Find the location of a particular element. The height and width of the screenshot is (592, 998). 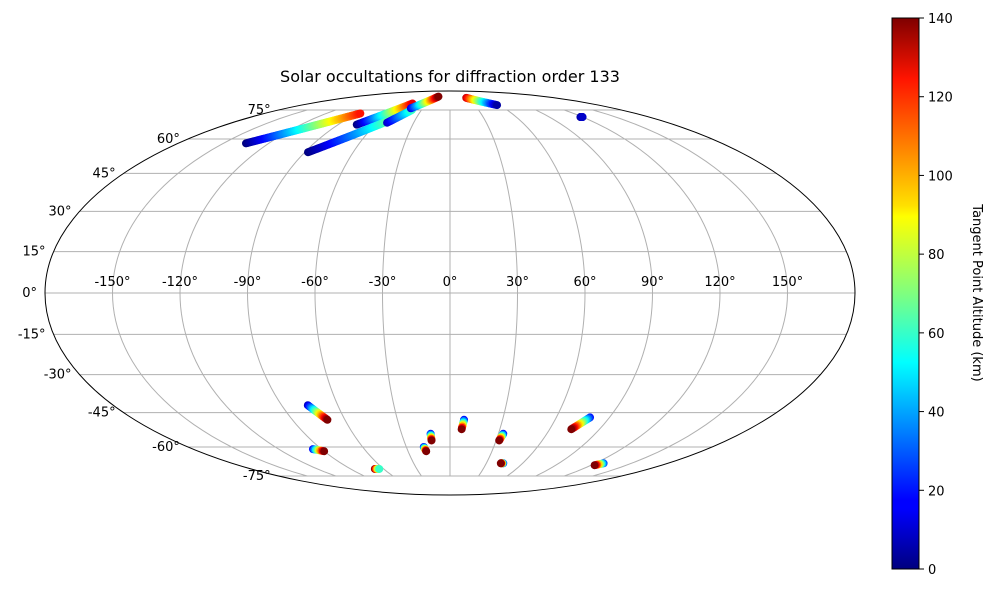

lon-tick-label: 120° is located at coordinates (719, 282).